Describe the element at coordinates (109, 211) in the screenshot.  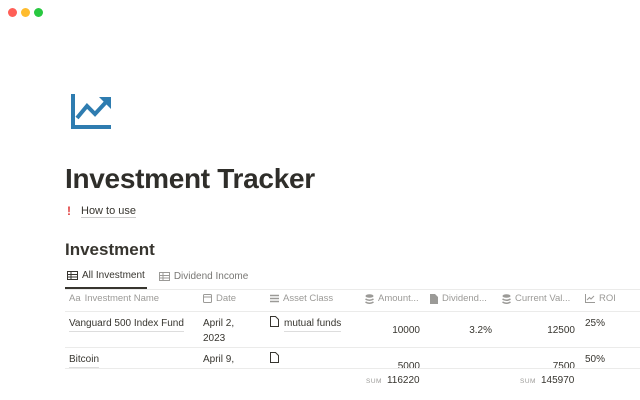
I see `how-to-use-link: How to use` at that location.